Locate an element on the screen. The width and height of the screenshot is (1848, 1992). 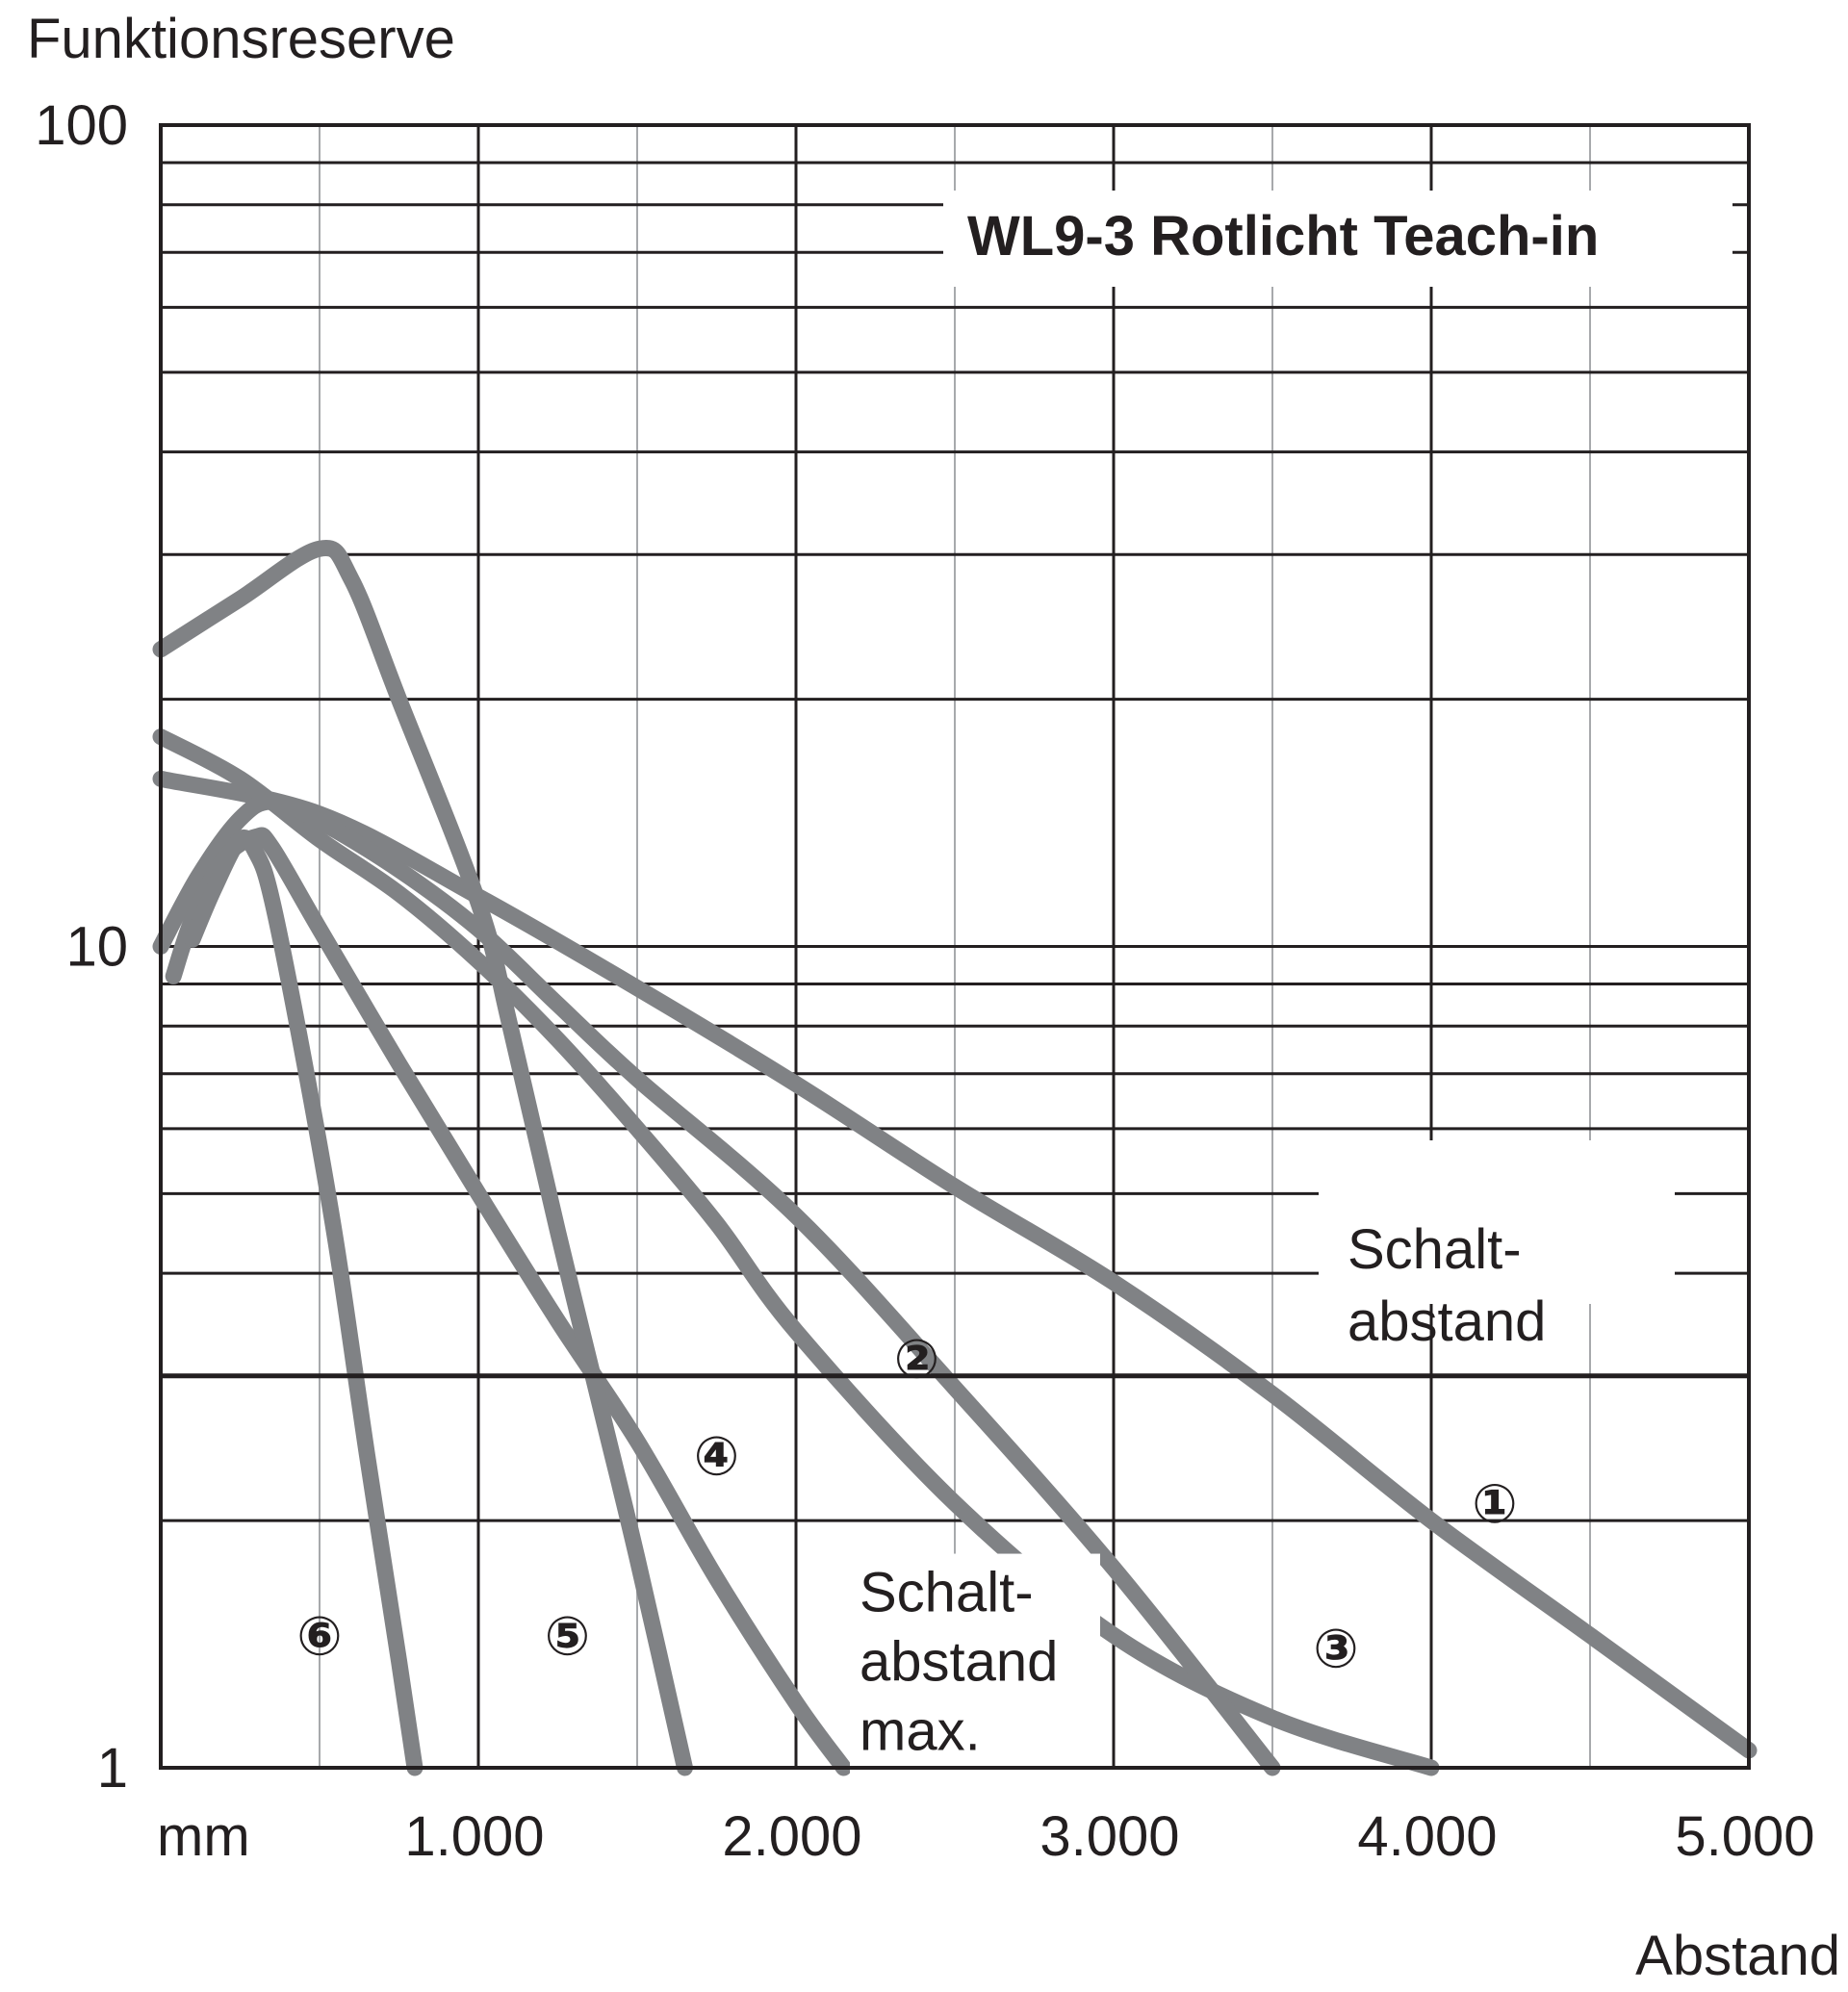
x-tick-label: 3.000 is located at coordinates (1109, 1836).